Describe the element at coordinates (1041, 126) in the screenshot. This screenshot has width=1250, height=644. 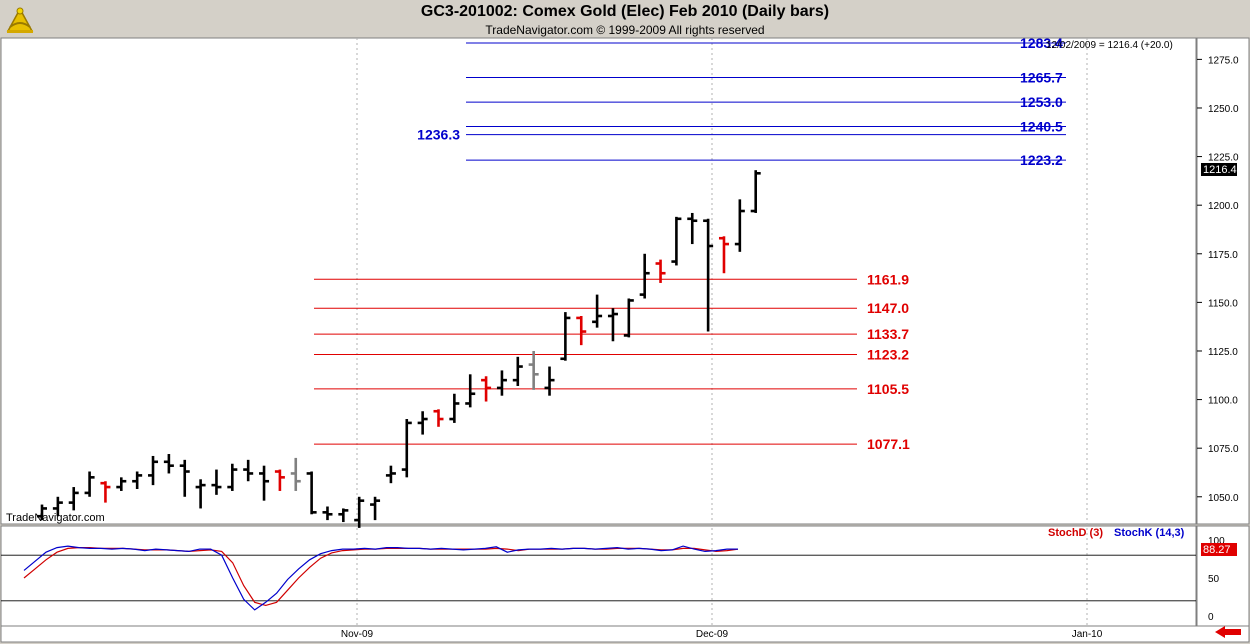
I see `resistance-label: 1240.5` at that location.